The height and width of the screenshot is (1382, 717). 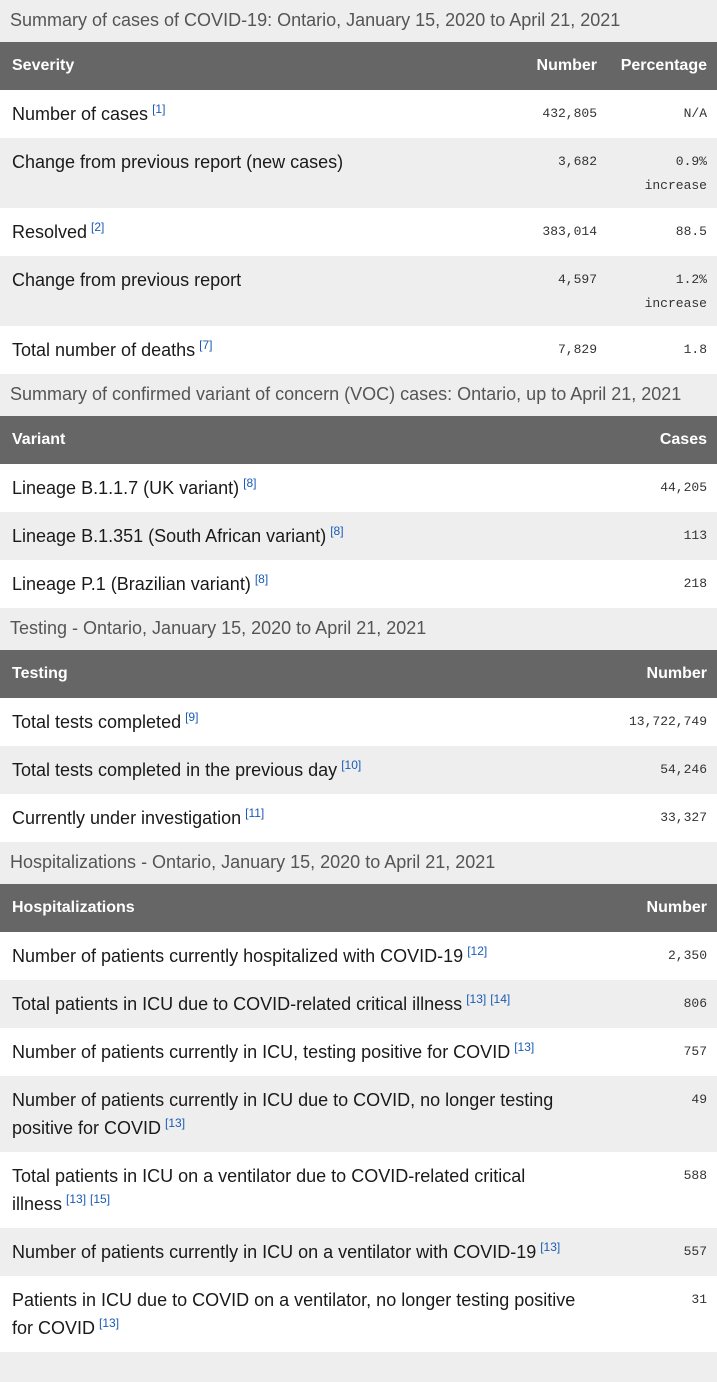 I want to click on header-row: Testing Number, so click(x=358, y=674).